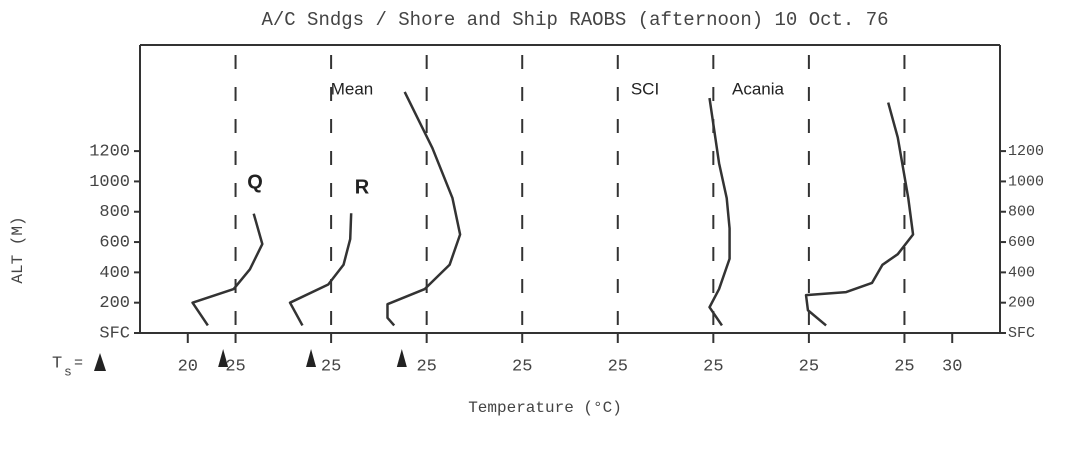  I want to click on x-tick-label: 20, so click(188, 366).